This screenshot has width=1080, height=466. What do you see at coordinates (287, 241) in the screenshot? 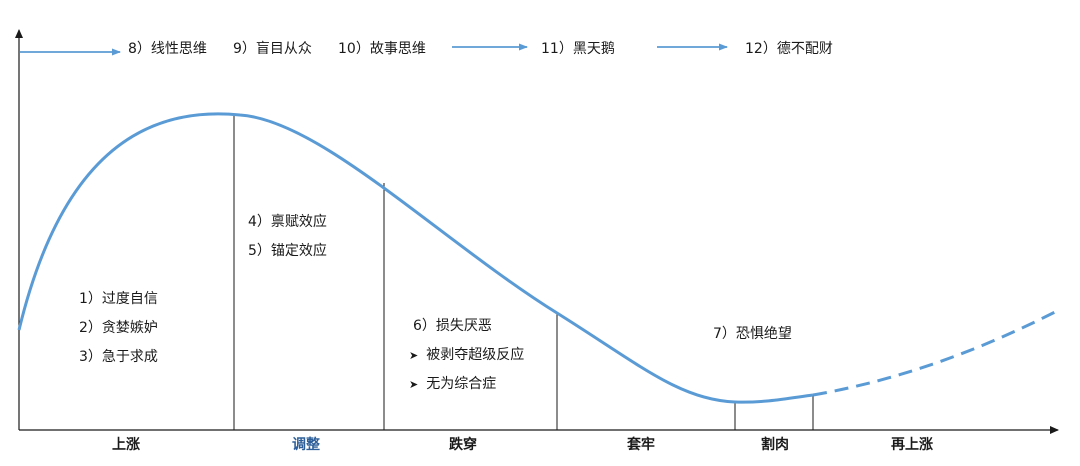
I see `adjust-zone-notes: 4）禀赋效应 5）锚定效应` at bounding box center [287, 241].